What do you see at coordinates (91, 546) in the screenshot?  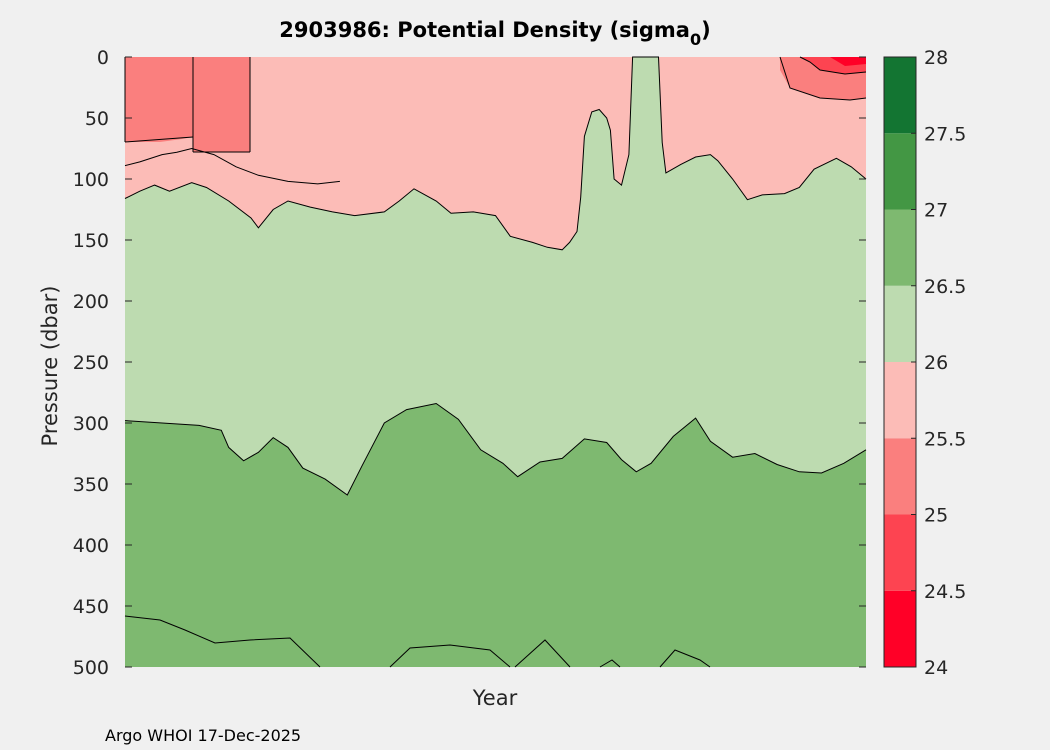 I see `y-tick-label: 400` at bounding box center [91, 546].